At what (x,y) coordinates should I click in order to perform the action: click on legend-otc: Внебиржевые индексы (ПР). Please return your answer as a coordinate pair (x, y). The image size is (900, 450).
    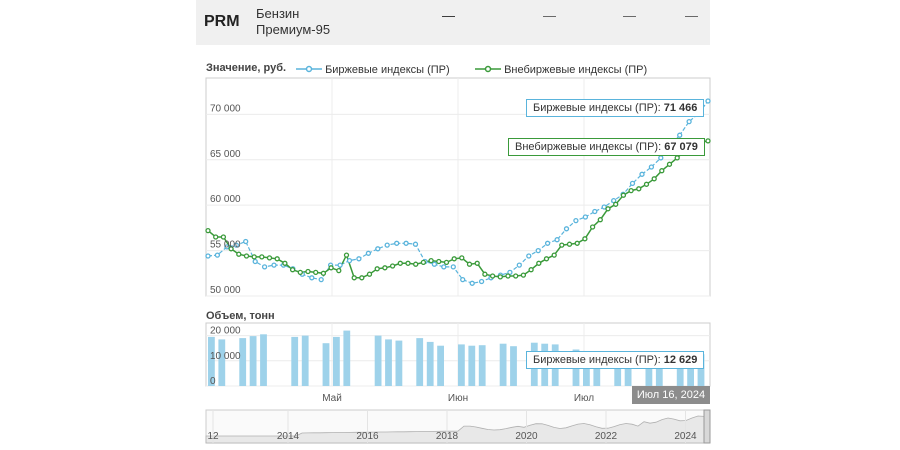
    Looking at the image, I should click on (561, 68).